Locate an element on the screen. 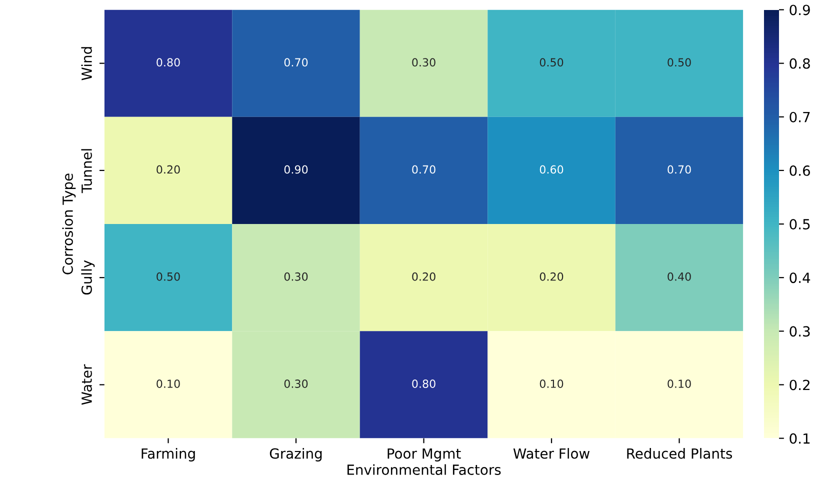 Image resolution: width=835 pixels, height=487 pixels. color-bar-label: 0.9 is located at coordinates (800, 10).